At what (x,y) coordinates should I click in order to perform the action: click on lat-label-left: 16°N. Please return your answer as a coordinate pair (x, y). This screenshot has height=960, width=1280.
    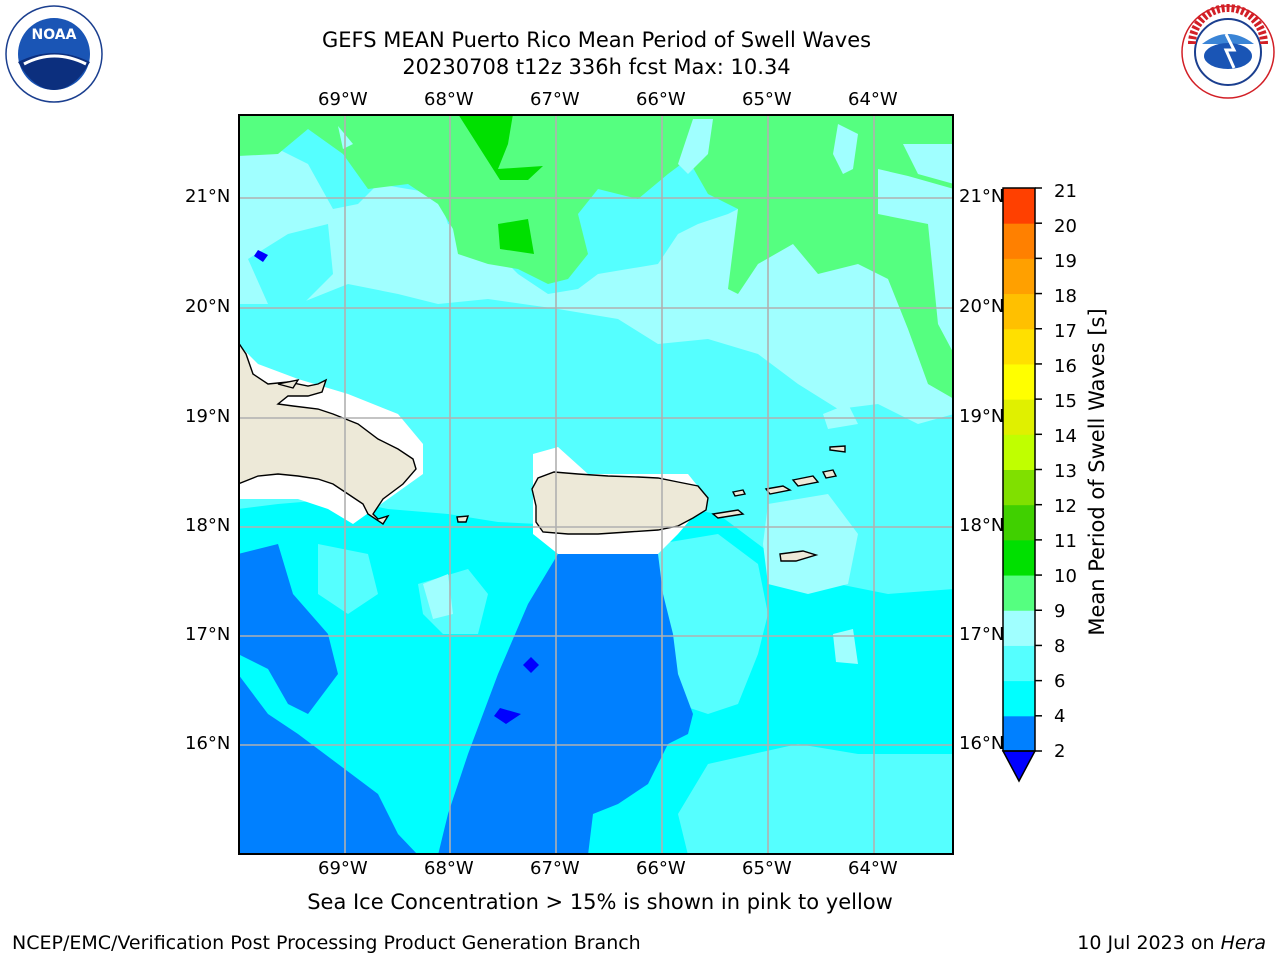
    Looking at the image, I should click on (208, 743).